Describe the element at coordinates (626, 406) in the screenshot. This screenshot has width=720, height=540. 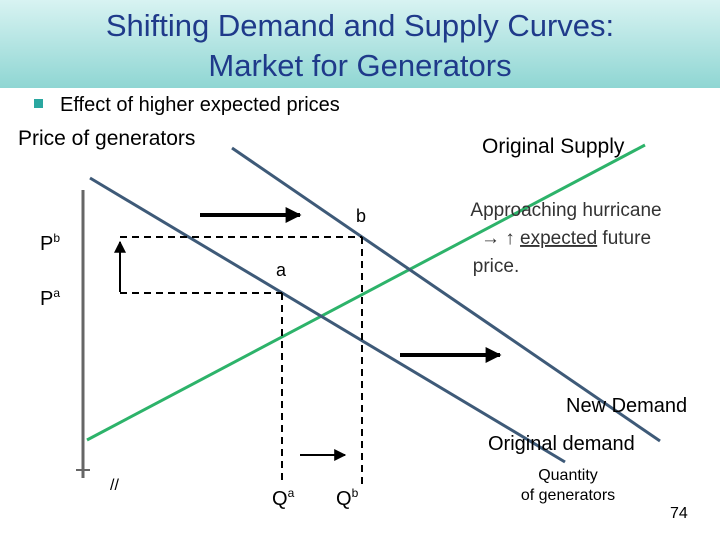
I see `new-demand-label: New Demand` at that location.